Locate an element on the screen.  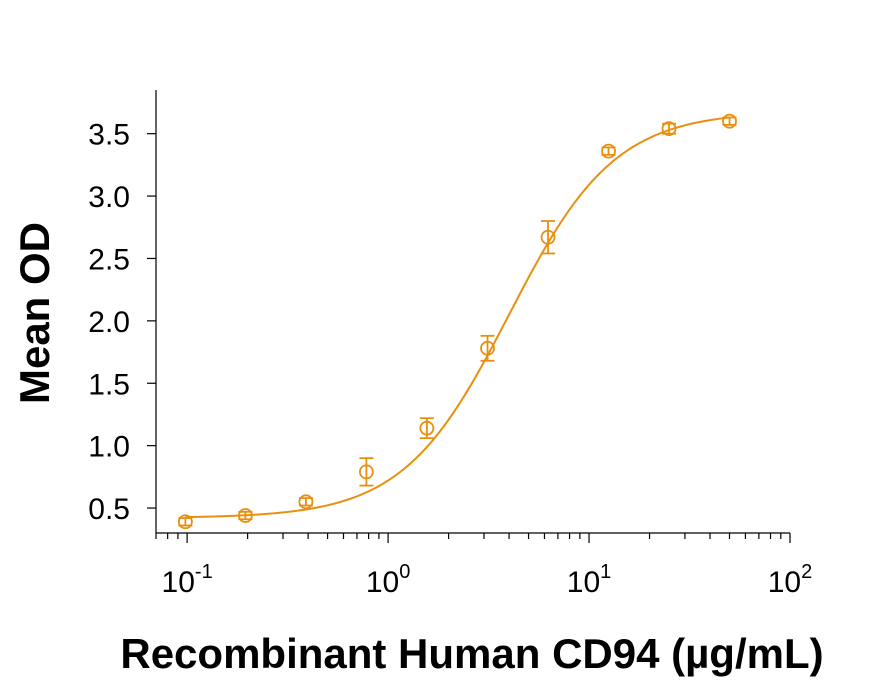
y-tick-label: 1.0 is located at coordinates (109, 447).